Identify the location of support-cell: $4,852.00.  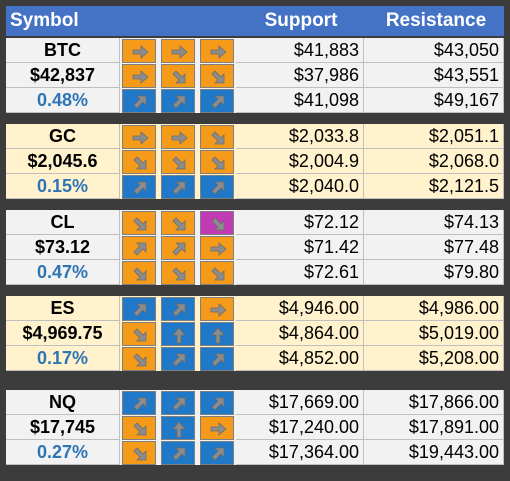
(300, 358).